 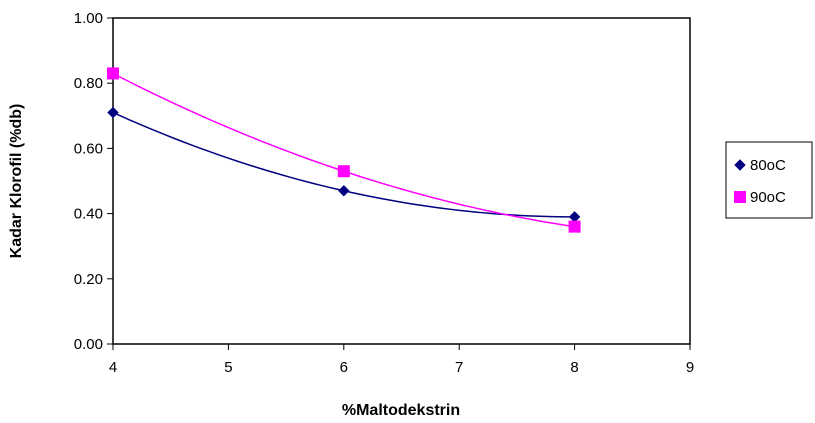 What do you see at coordinates (740, 197) in the screenshot?
I see `legend-marker-90oC` at bounding box center [740, 197].